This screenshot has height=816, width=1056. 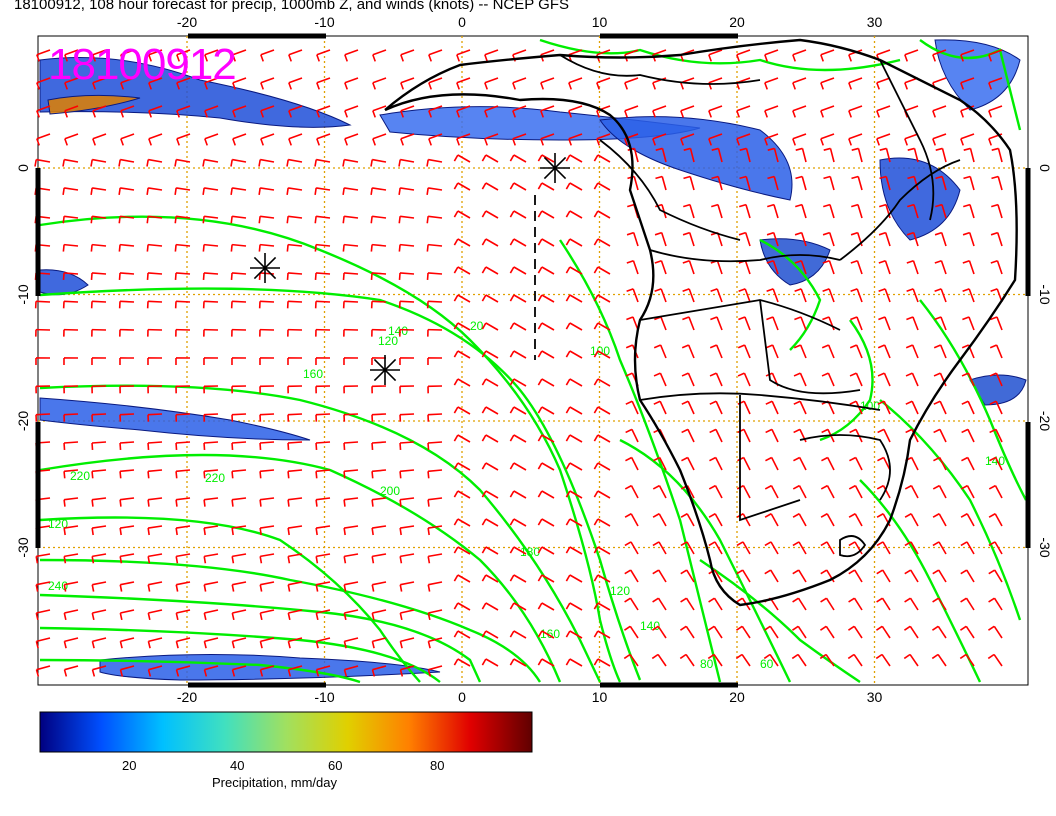 What do you see at coordinates (175, 419) in the screenshot?
I see `precip-area` at bounding box center [175, 419].